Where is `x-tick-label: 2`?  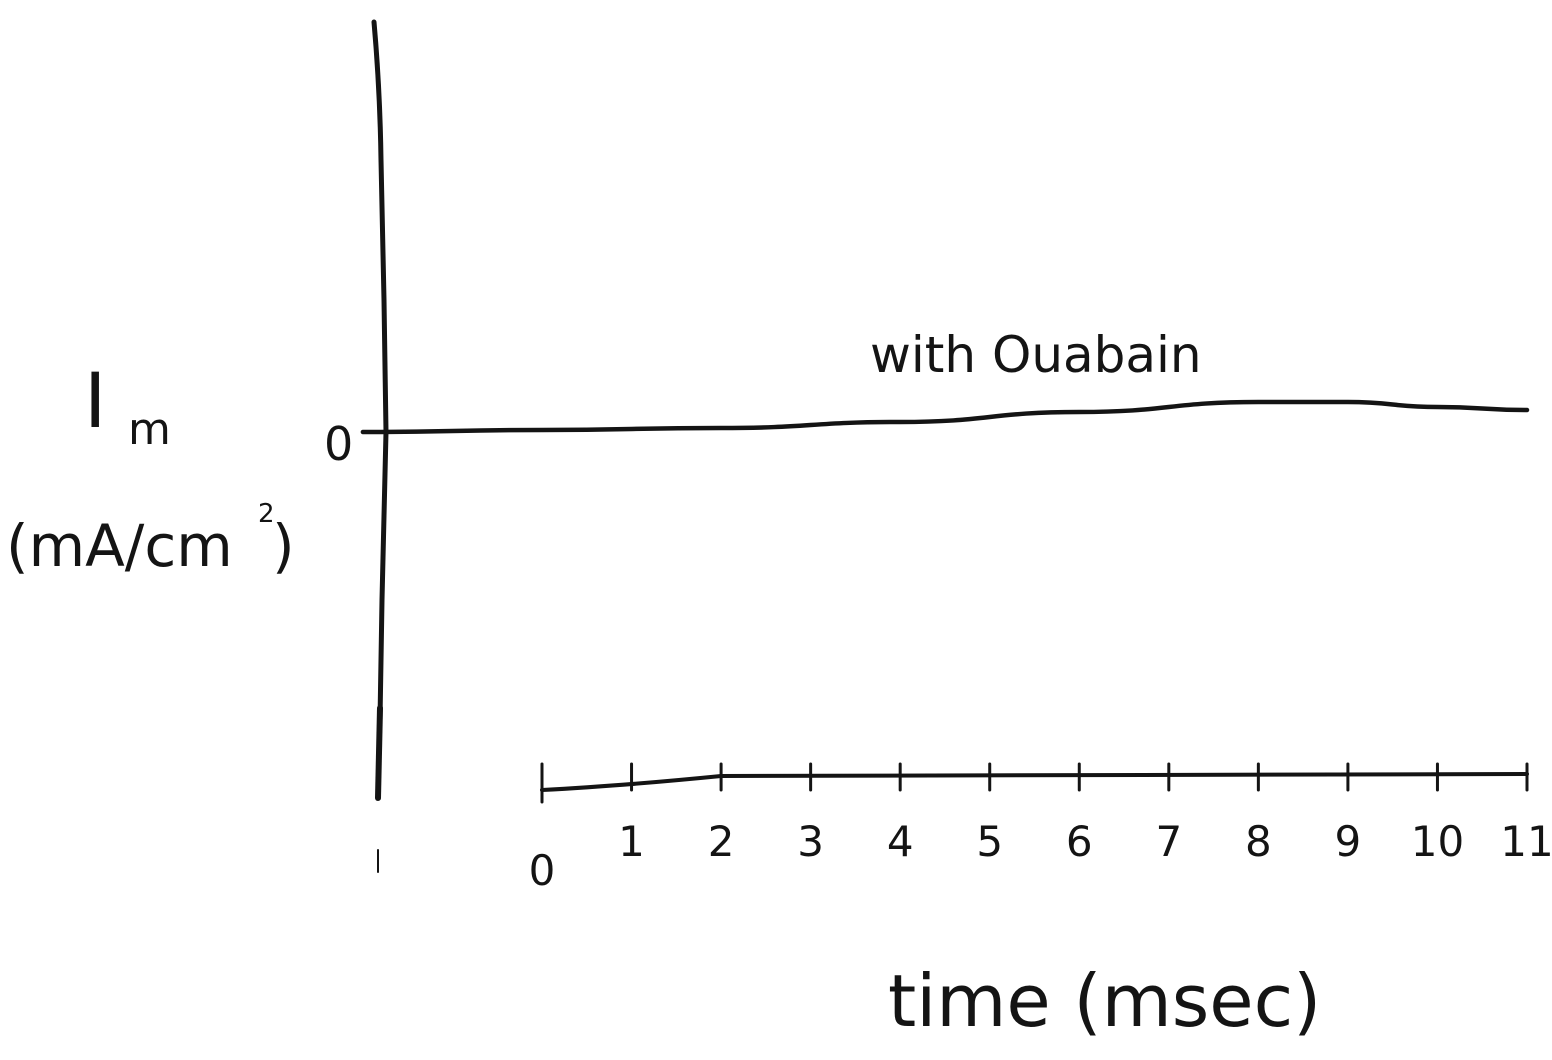 x-tick-label: 2 is located at coordinates (721, 841).